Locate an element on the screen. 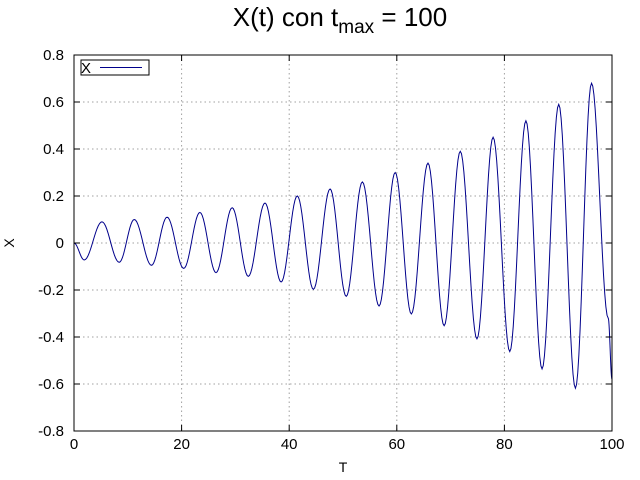 The width and height of the screenshot is (640, 480). legend-label-x: X is located at coordinates (86, 68).